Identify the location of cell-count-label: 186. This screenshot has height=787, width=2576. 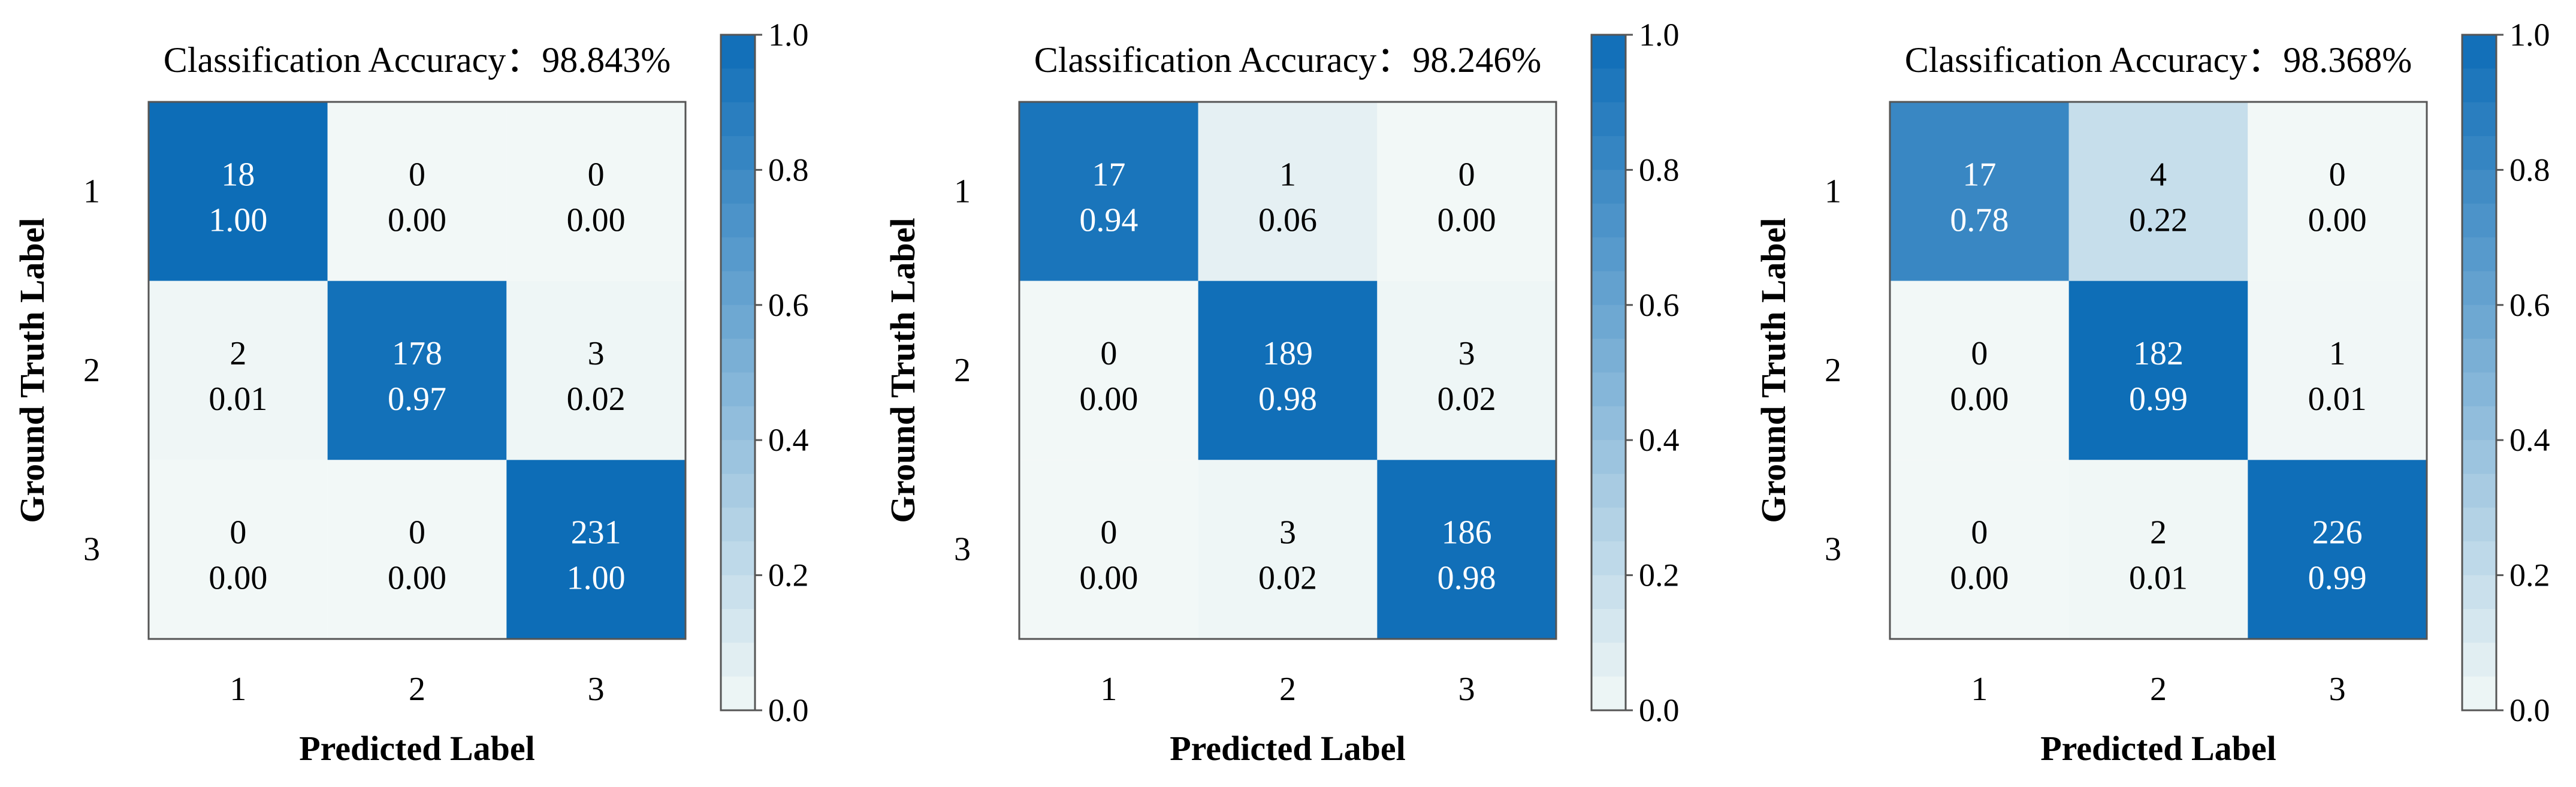
(1467, 532).